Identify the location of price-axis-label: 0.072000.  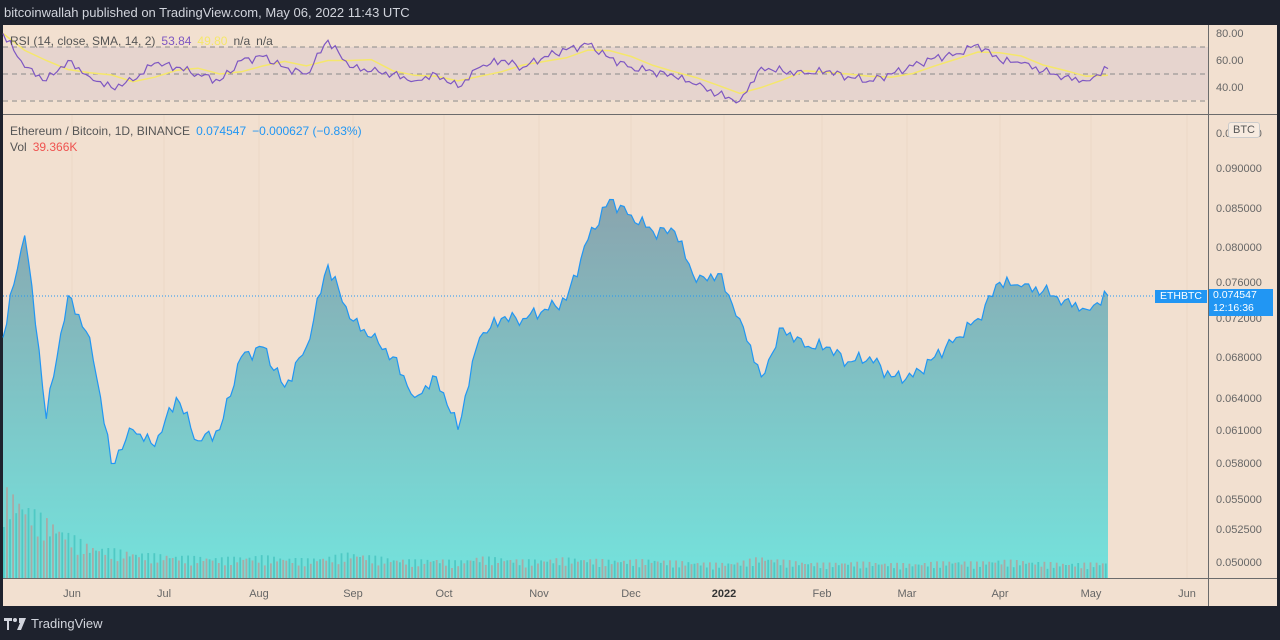
(1239, 319).